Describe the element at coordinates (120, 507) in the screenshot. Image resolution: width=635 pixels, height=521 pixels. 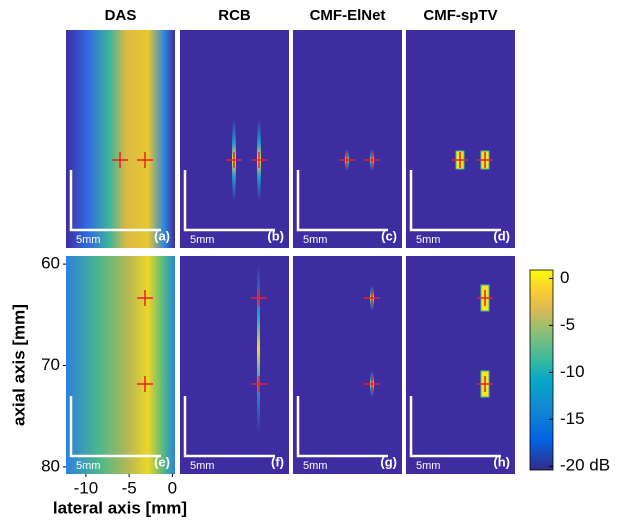
I see `x-axis-label: lateral axis [mm]` at that location.